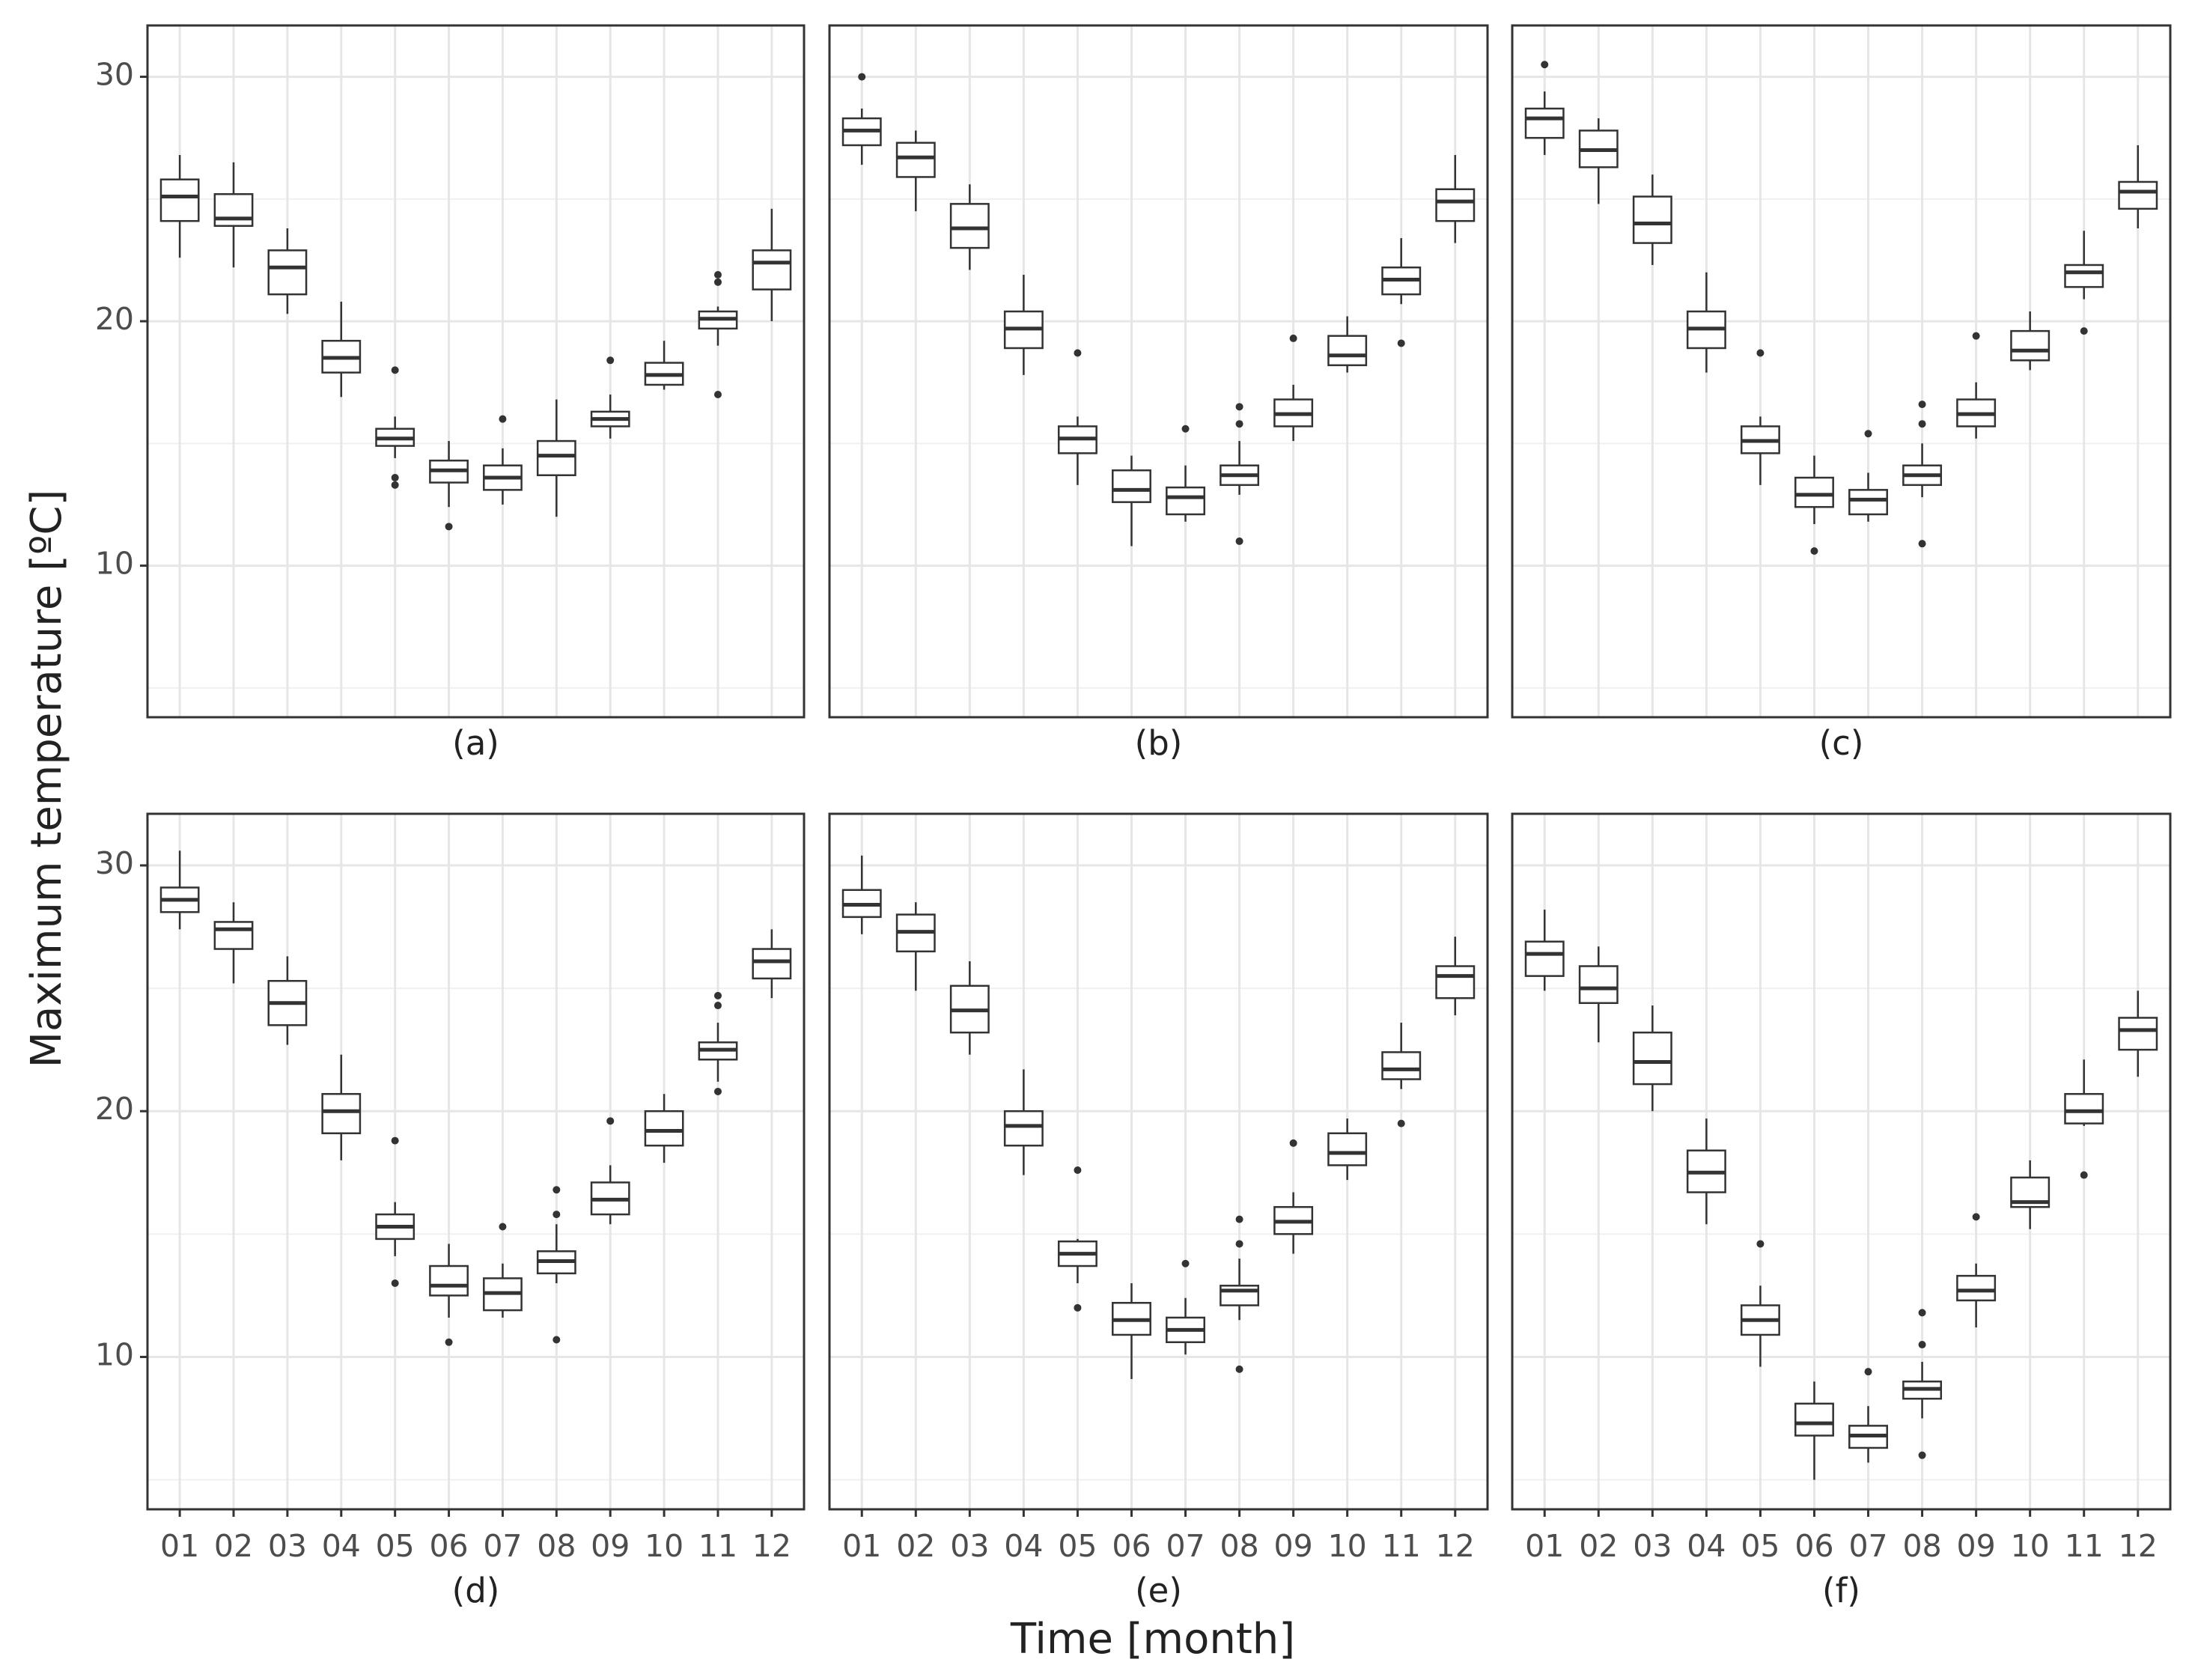 Image resolution: width=2189 pixels, height=1680 pixels. I want to click on facet-label: (f), so click(1841, 1590).